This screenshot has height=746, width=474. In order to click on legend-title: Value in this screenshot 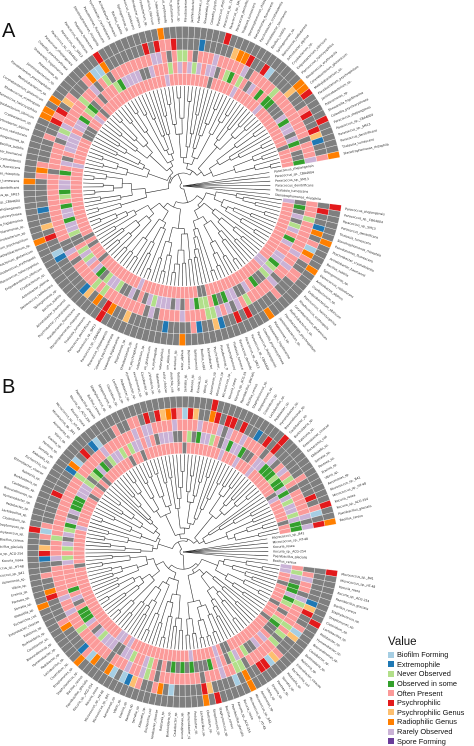, I will do `click(431, 642)`.